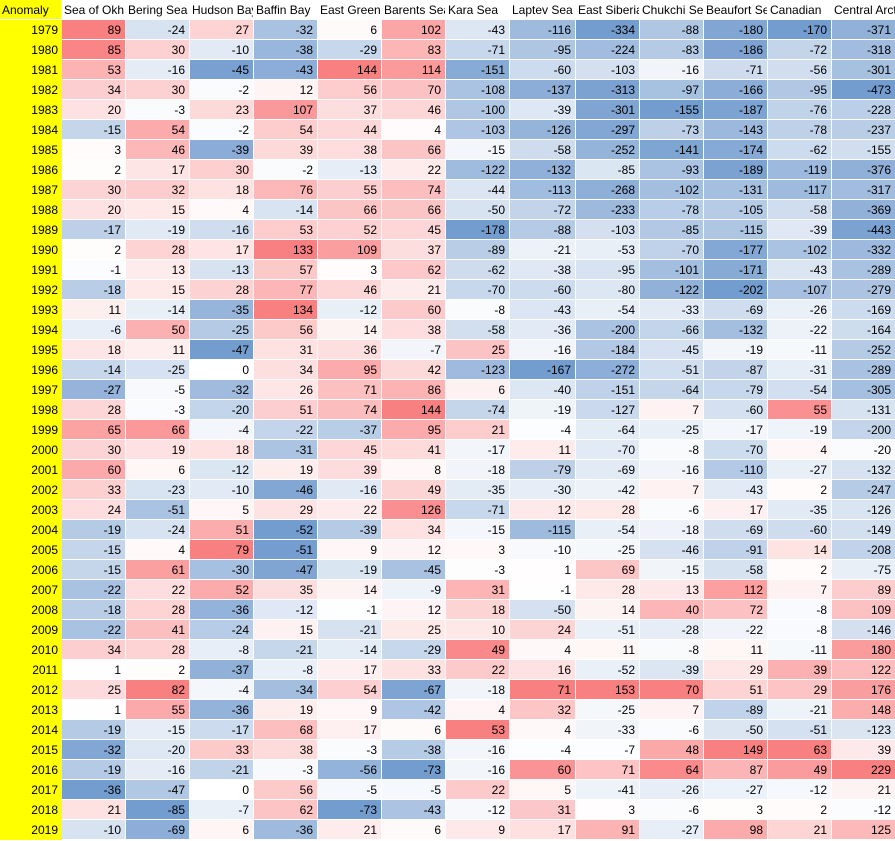 Image resolution: width=895 pixels, height=841 pixels. Describe the element at coordinates (478, 50) in the screenshot. I see `anomaly-cell: -71` at that location.